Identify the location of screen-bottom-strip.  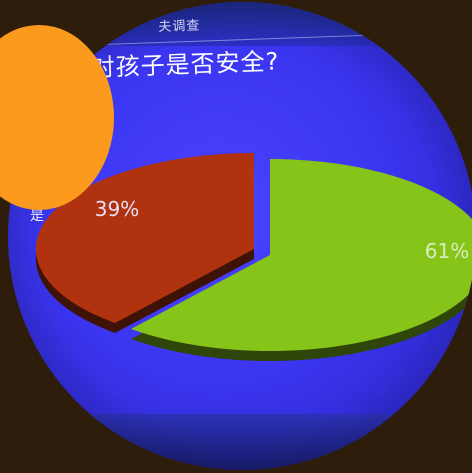
(240, 442).